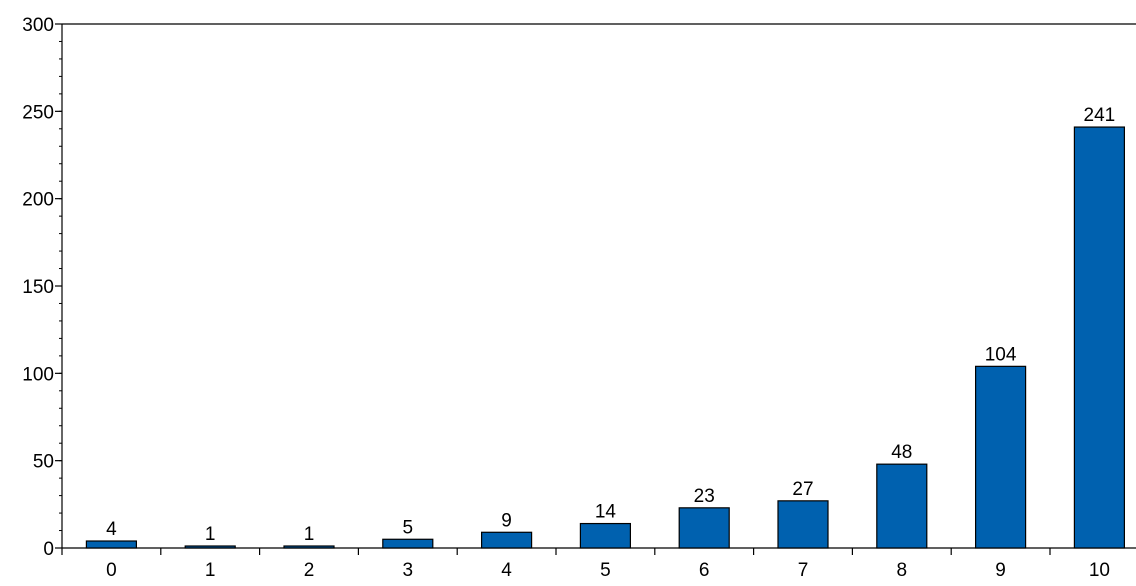 The height and width of the screenshot is (586, 1136). I want to click on x-tick-label-8: 8, so click(902, 570).